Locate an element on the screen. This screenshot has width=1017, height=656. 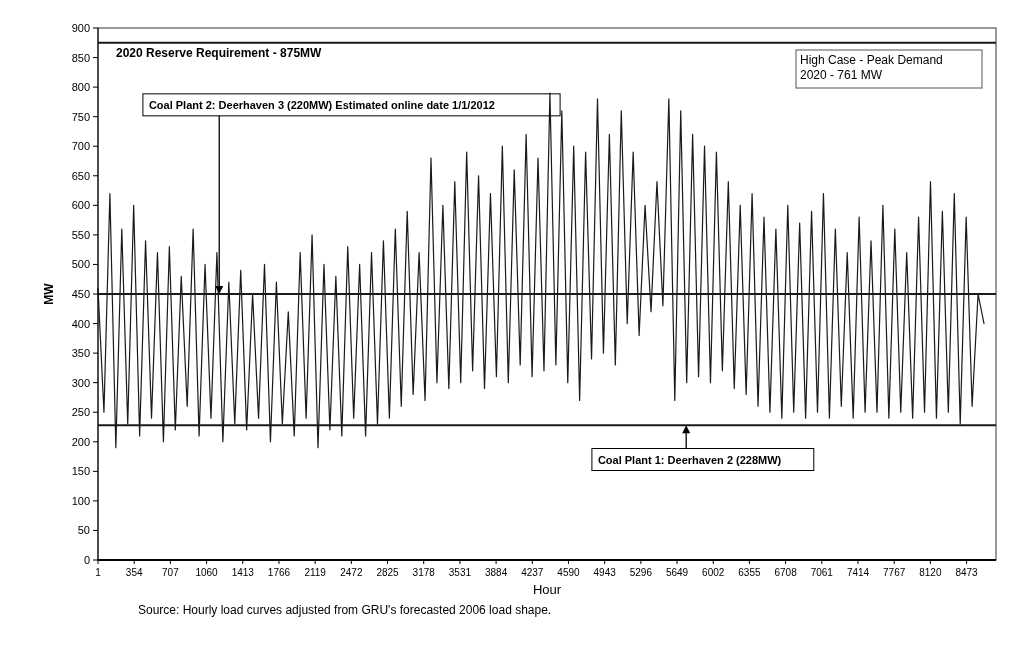
y-tick-label: 0 is located at coordinates (86, 560).